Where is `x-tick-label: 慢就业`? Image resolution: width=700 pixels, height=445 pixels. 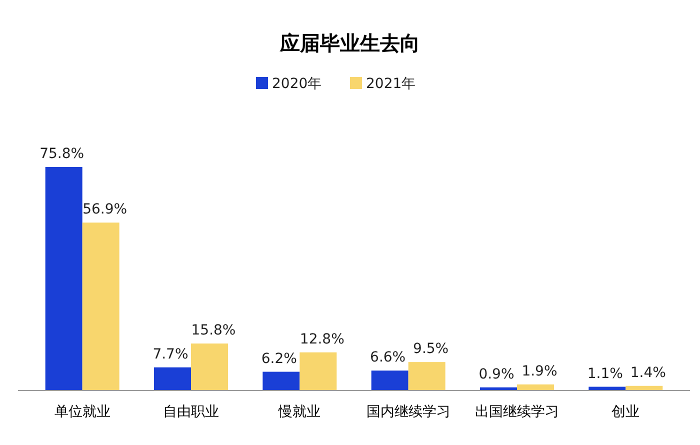
x-tick-label: 慢就业 is located at coordinates (299, 412).